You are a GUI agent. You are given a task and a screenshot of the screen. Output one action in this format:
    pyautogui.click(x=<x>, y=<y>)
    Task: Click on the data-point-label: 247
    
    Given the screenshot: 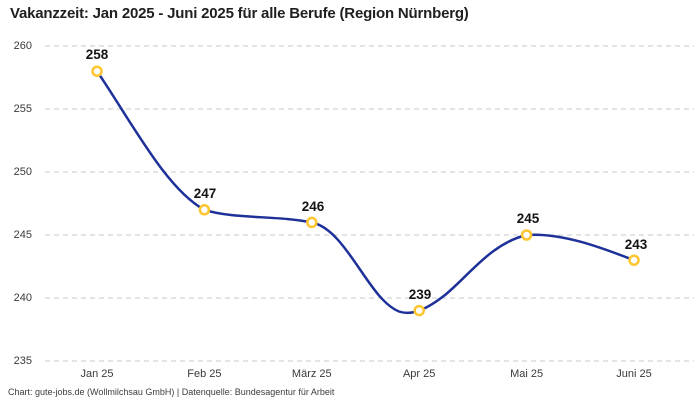 What is the action you would take?
    pyautogui.click(x=205, y=193)
    